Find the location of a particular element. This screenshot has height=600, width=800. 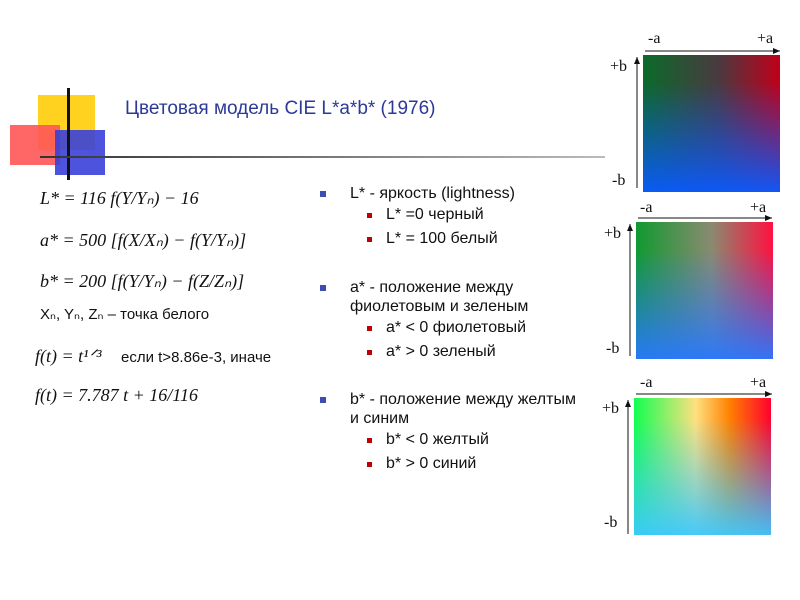

formula: f(t) = t¹ᐟ³ is located at coordinates (68, 356).